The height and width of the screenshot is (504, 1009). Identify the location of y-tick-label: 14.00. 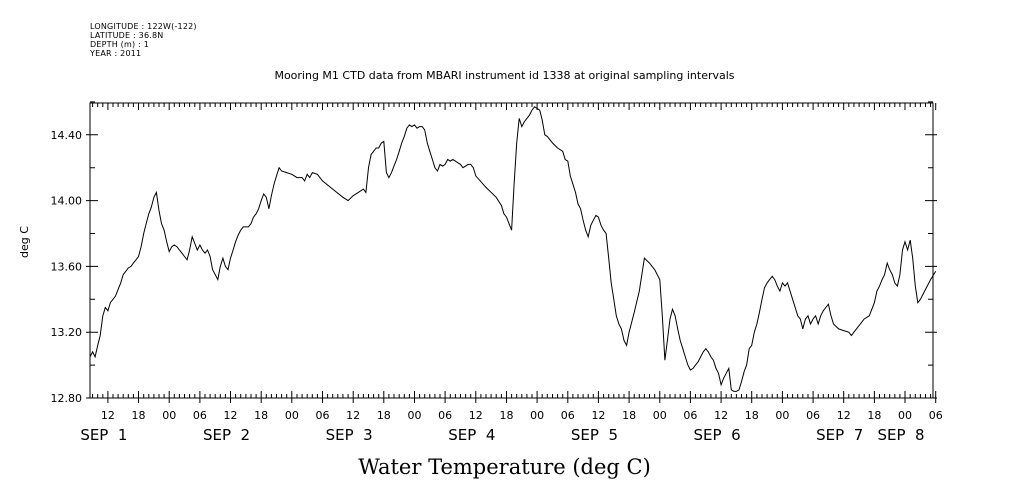
(67, 201).